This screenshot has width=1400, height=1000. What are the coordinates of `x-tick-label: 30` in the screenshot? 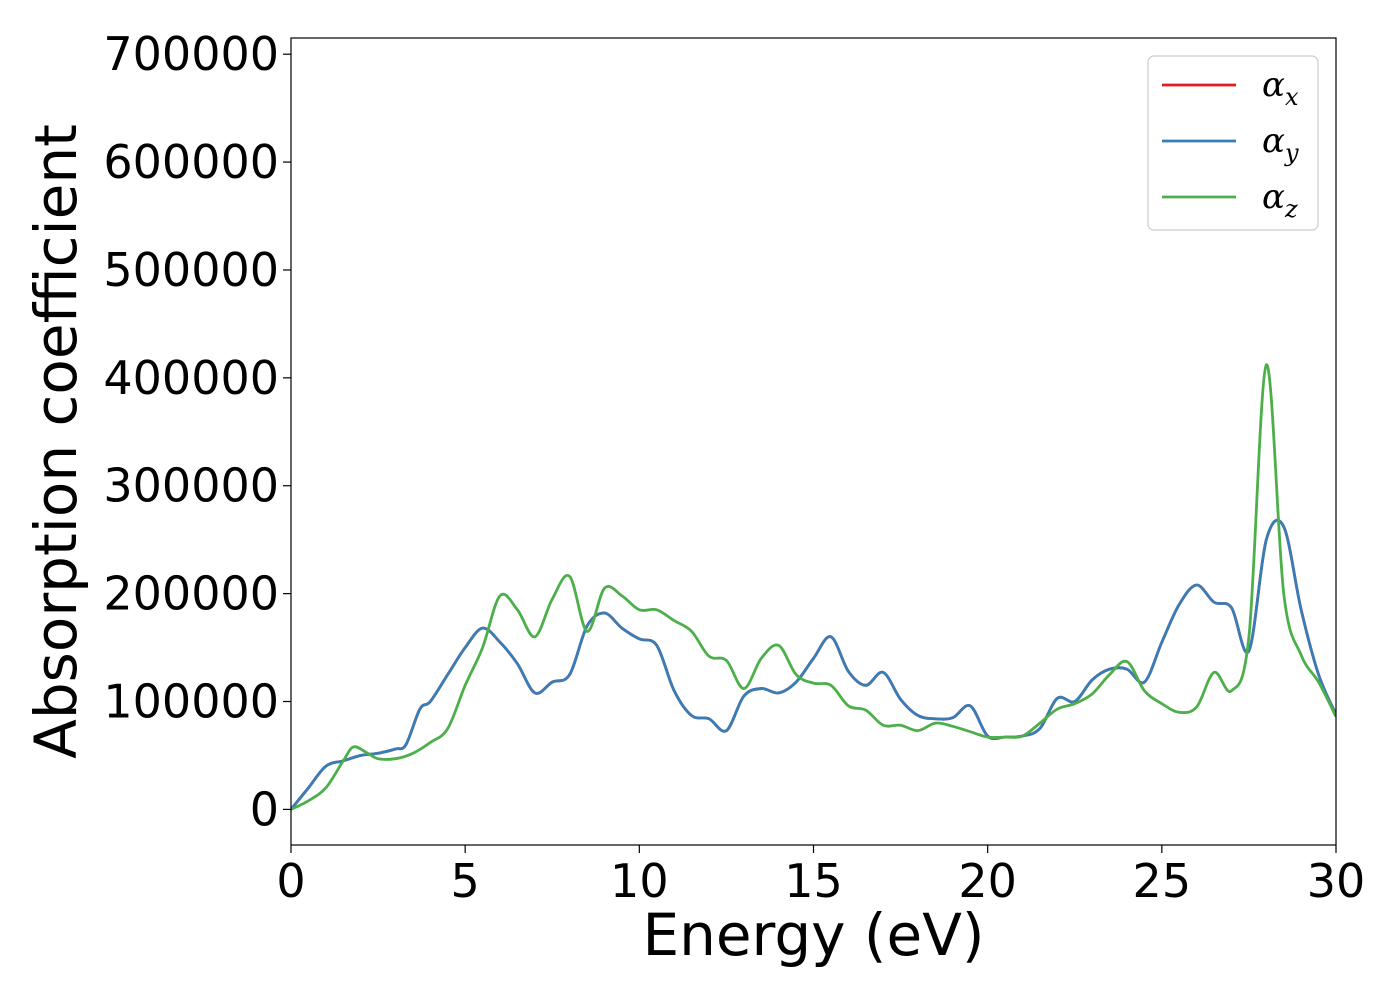 It's located at (1336, 881).